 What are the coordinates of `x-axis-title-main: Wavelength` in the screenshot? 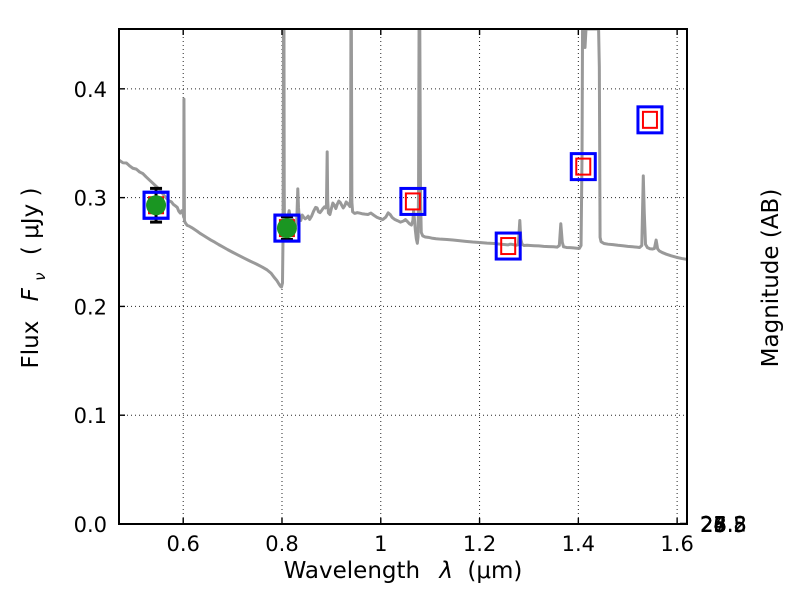 It's located at (352, 571).